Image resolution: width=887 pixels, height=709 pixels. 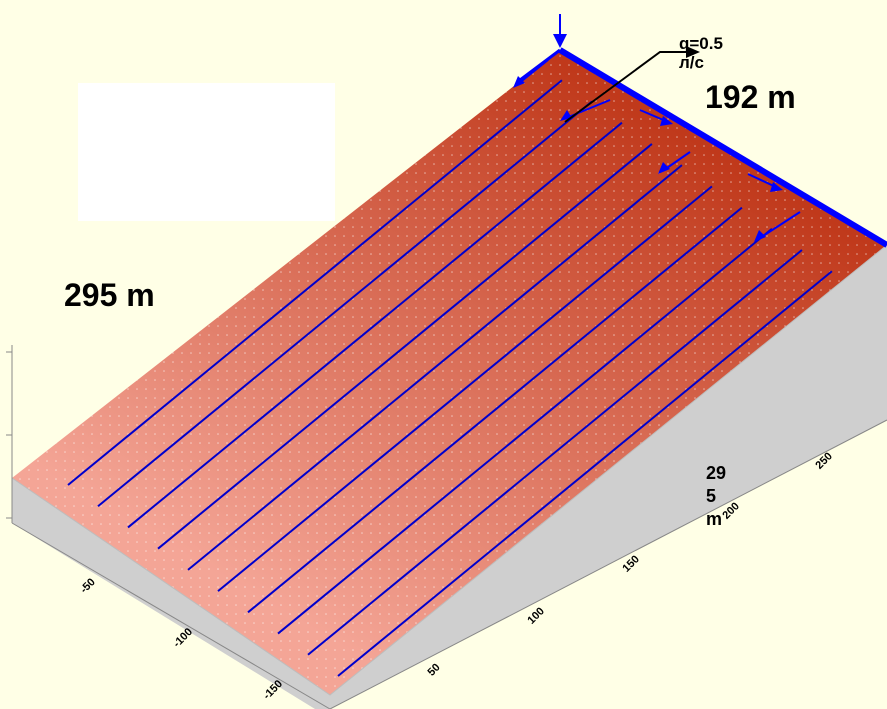 What do you see at coordinates (711, 496) in the screenshot?
I see `slope-length-right-line2: 5` at bounding box center [711, 496].